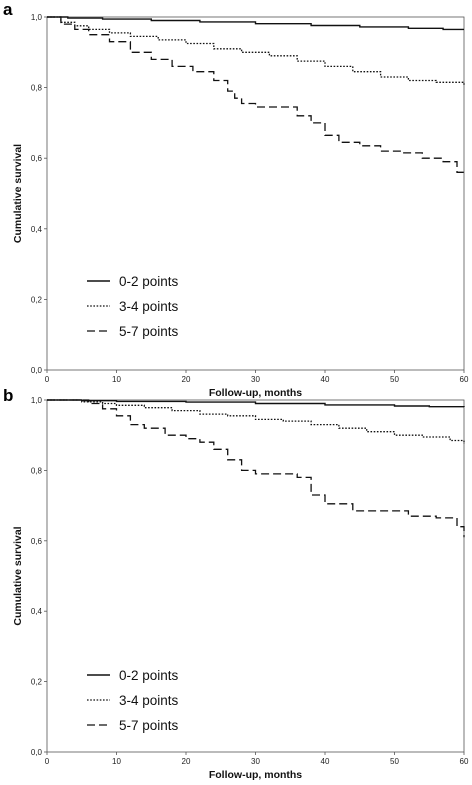 The width and height of the screenshot is (472, 785). What do you see at coordinates (8, 9) in the screenshot?
I see `panel-label-a: a` at bounding box center [8, 9].